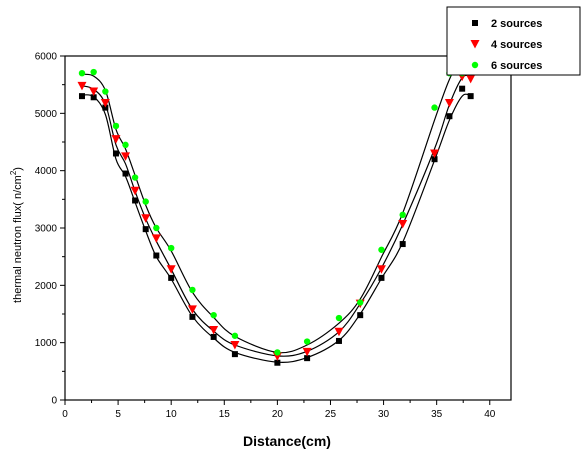 Image resolution: width=582 pixels, height=451 pixels. I want to click on y-axis-title: thermal neutron flux( n/cm2), so click(16, 235).